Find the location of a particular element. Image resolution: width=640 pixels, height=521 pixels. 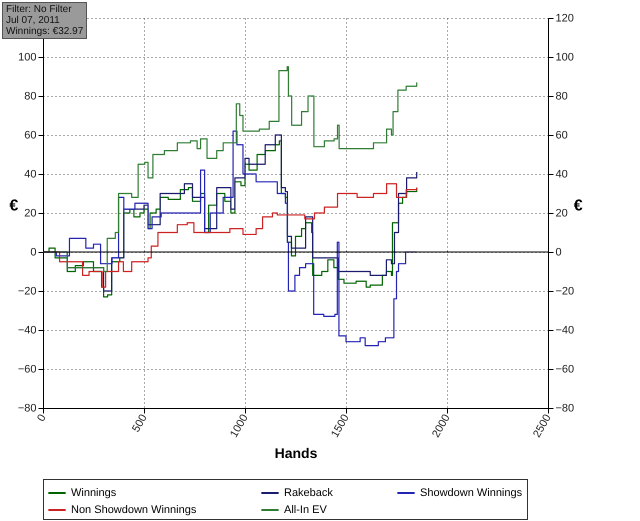

y-tick-label: 40 is located at coordinates (30, 174).